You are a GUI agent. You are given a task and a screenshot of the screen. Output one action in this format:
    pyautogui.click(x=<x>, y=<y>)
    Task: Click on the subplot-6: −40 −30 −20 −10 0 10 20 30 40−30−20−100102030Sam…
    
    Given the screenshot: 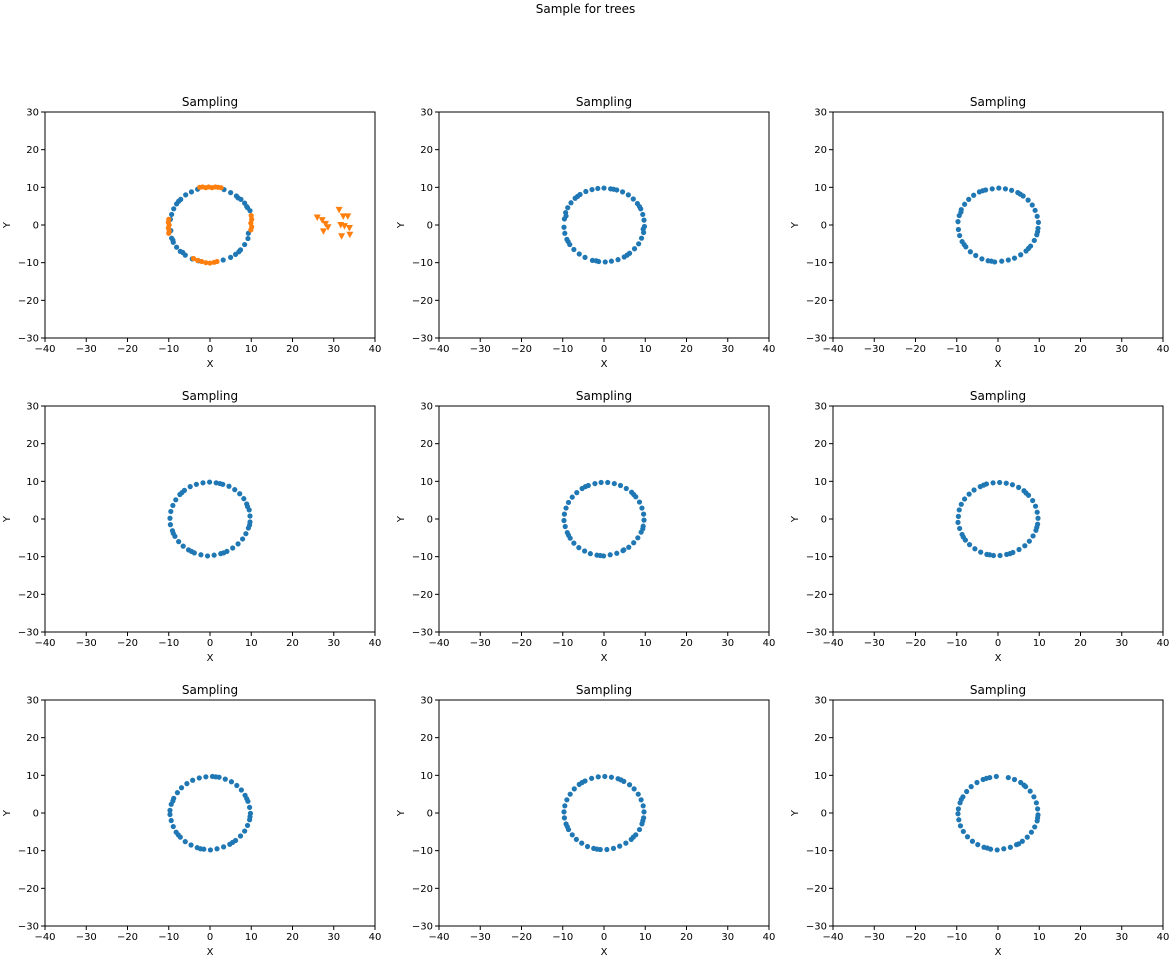 What is the action you would take?
    pyautogui.click(x=979, y=526)
    